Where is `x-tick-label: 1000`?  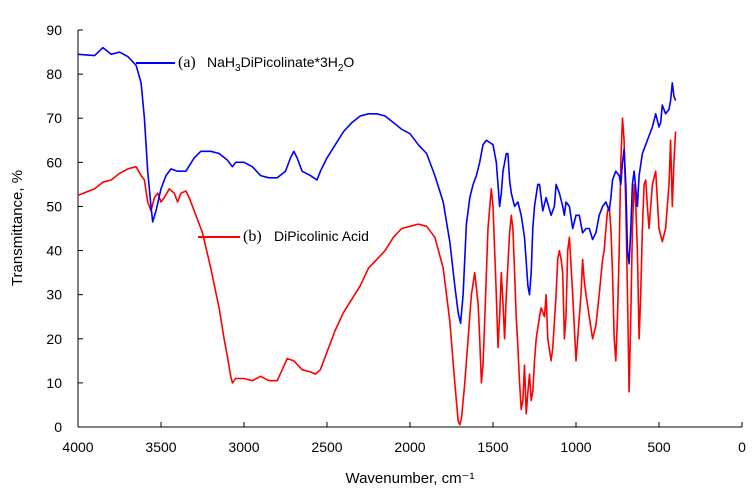 x-tick-label: 1000 is located at coordinates (575, 447).